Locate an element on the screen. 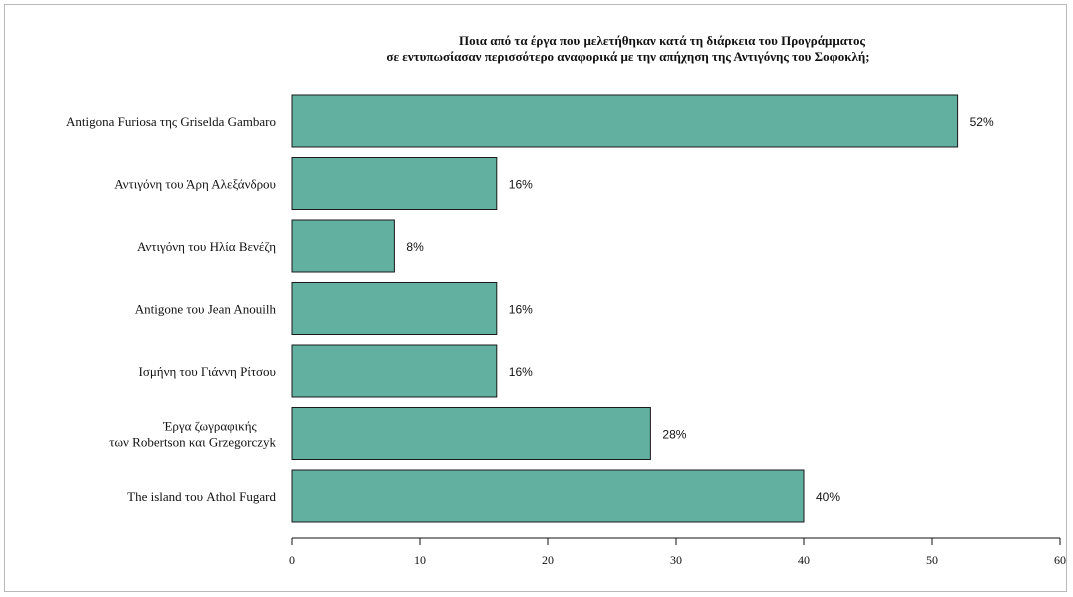 Image resolution: width=1073 pixels, height=597 pixels. value-label: 8% is located at coordinates (415, 247).